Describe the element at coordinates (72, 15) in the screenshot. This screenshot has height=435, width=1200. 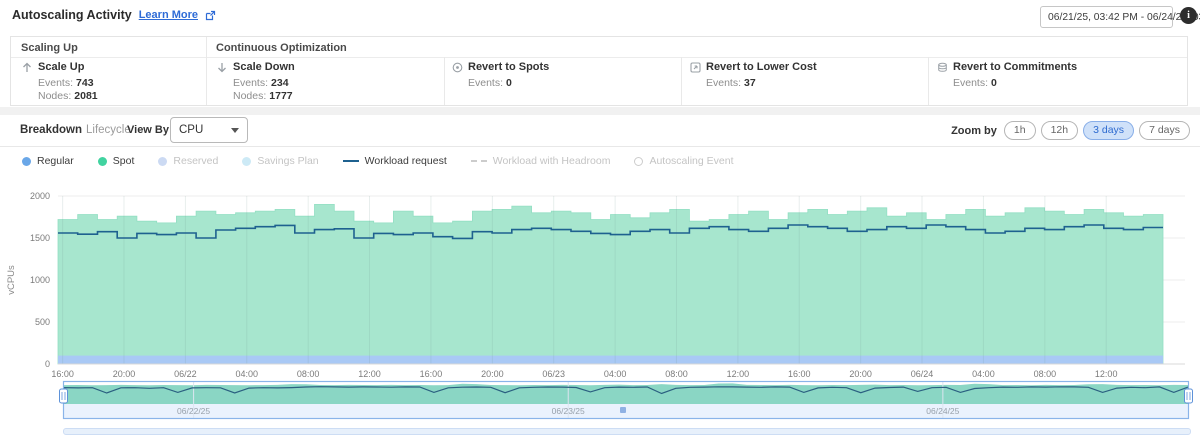
I see `page-title: Autoscaling Activity` at that location.